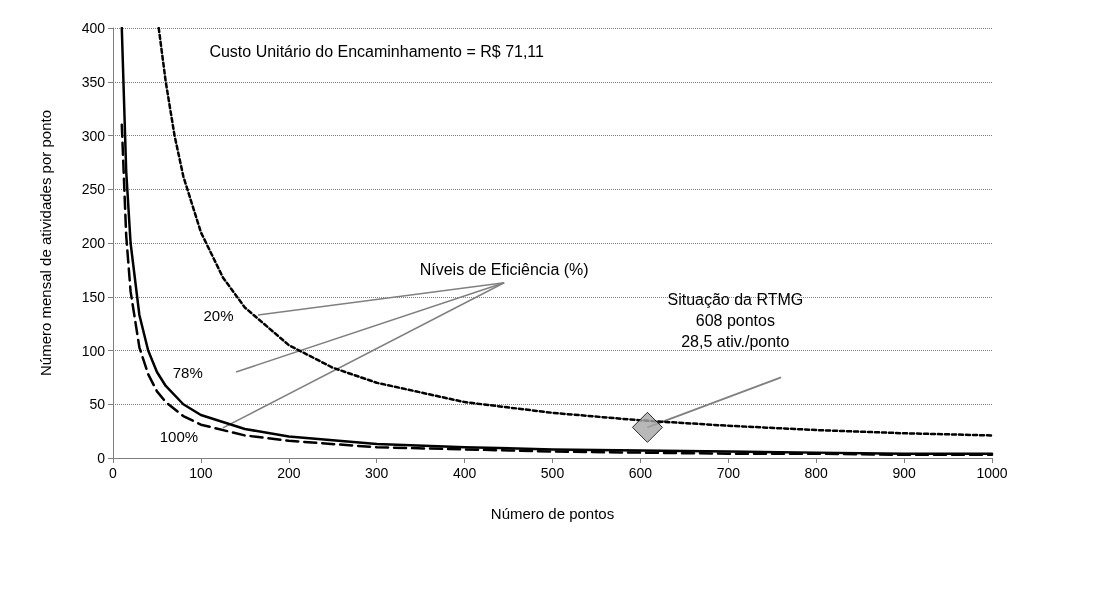 The height and width of the screenshot is (606, 1105). Describe the element at coordinates (179, 436) in the screenshot. I see `series-label: 100%` at that location.